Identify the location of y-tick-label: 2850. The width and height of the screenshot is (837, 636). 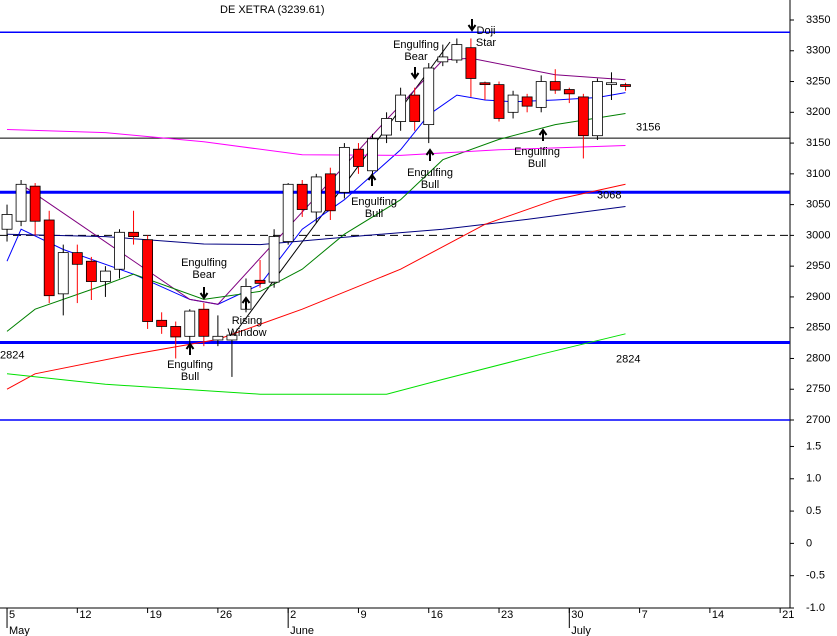
(818, 328).